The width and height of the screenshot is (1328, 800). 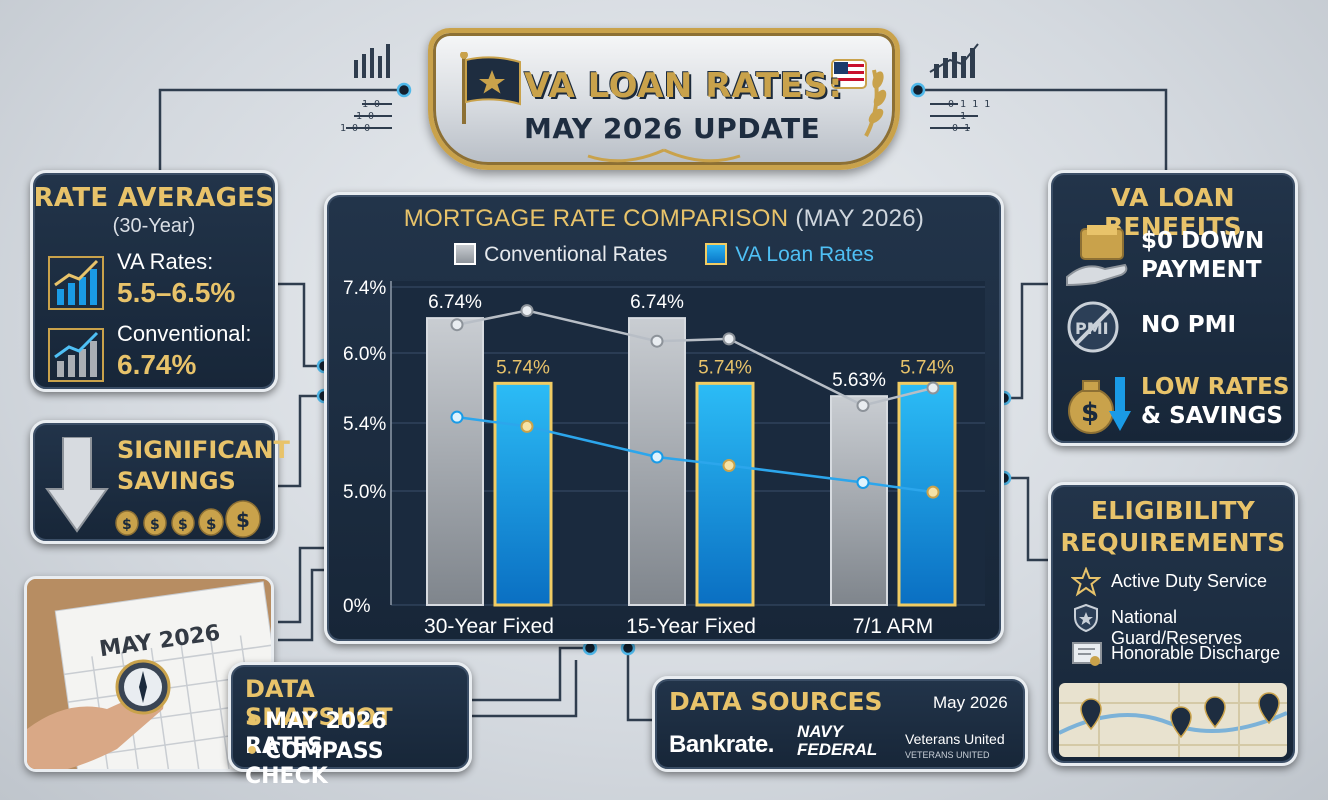 I want to click on svg-text: 1 0, so click(x=371, y=104).